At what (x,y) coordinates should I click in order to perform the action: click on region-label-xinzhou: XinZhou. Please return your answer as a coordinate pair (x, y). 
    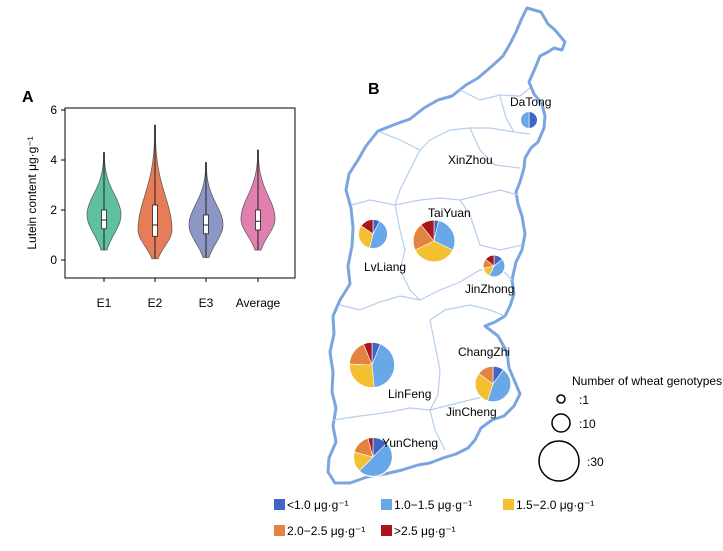
    Looking at the image, I should click on (470, 160).